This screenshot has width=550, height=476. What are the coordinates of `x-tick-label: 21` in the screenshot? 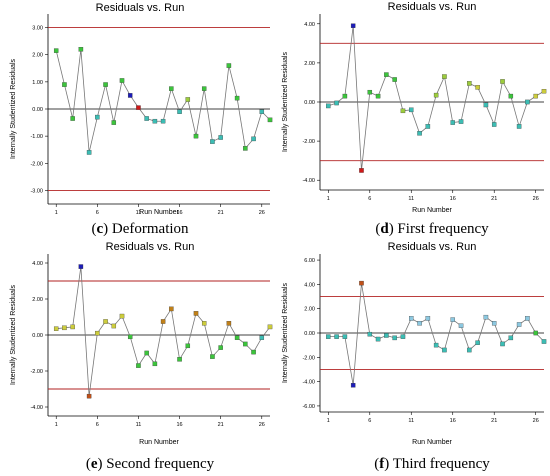 It's located at (494, 199).